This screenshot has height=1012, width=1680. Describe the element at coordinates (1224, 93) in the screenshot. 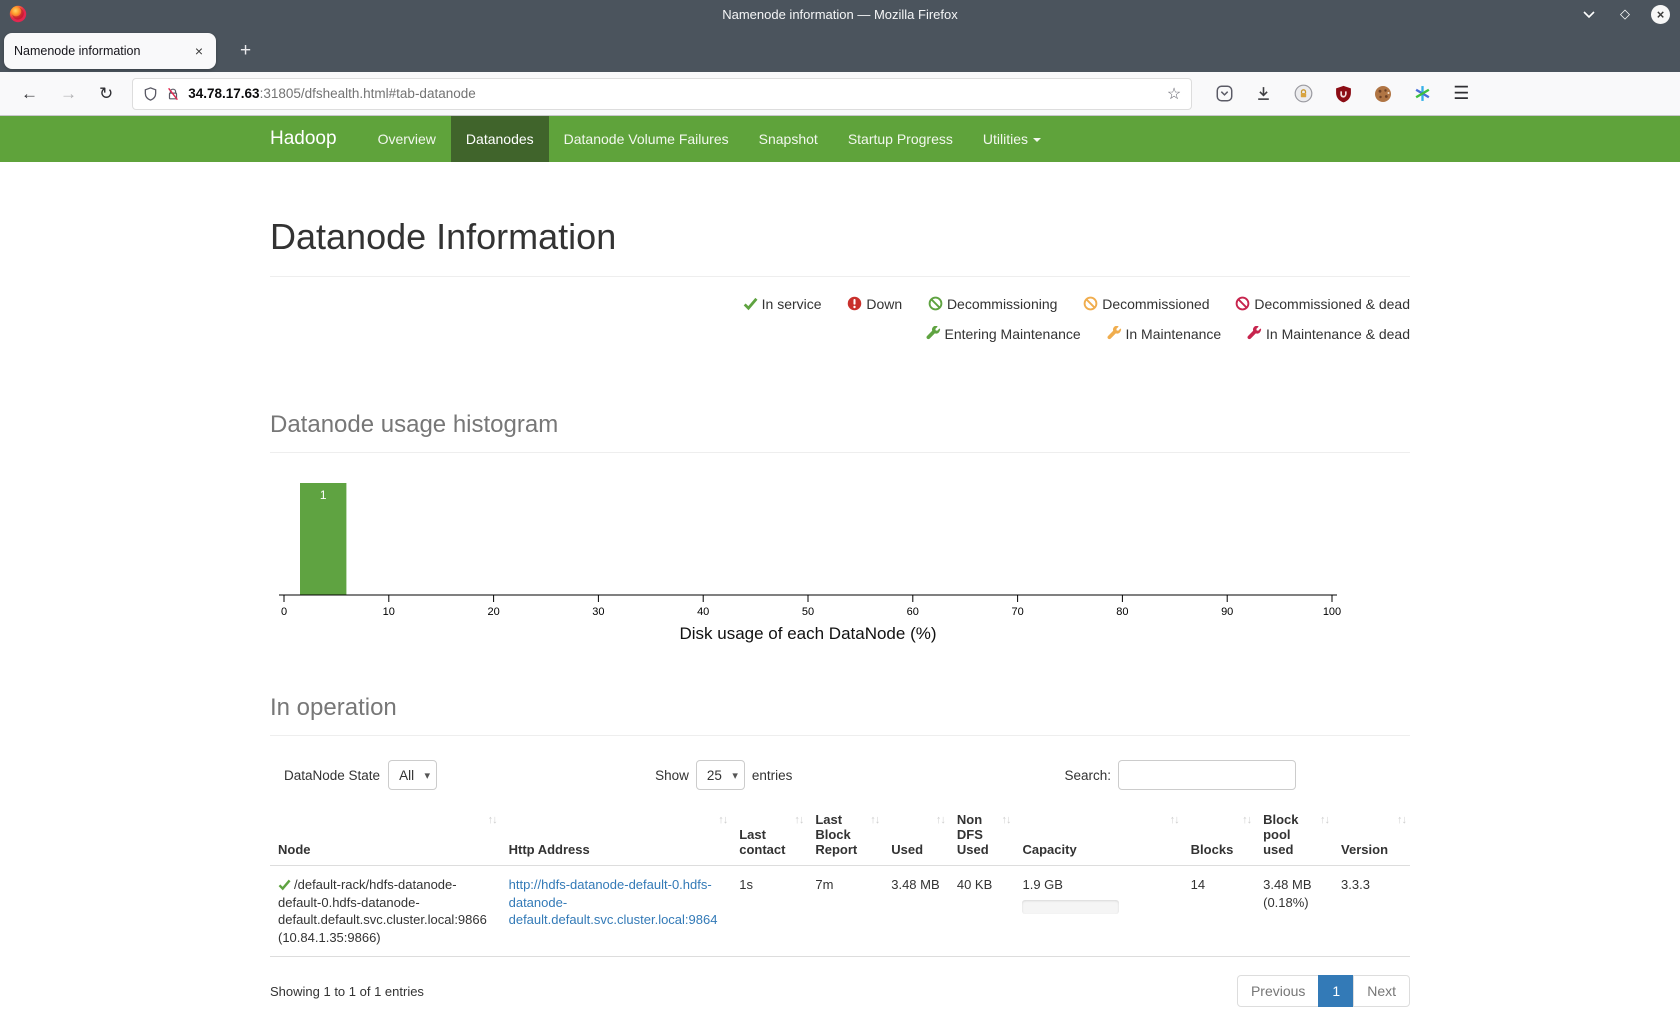

I see `pocket-icon` at that location.